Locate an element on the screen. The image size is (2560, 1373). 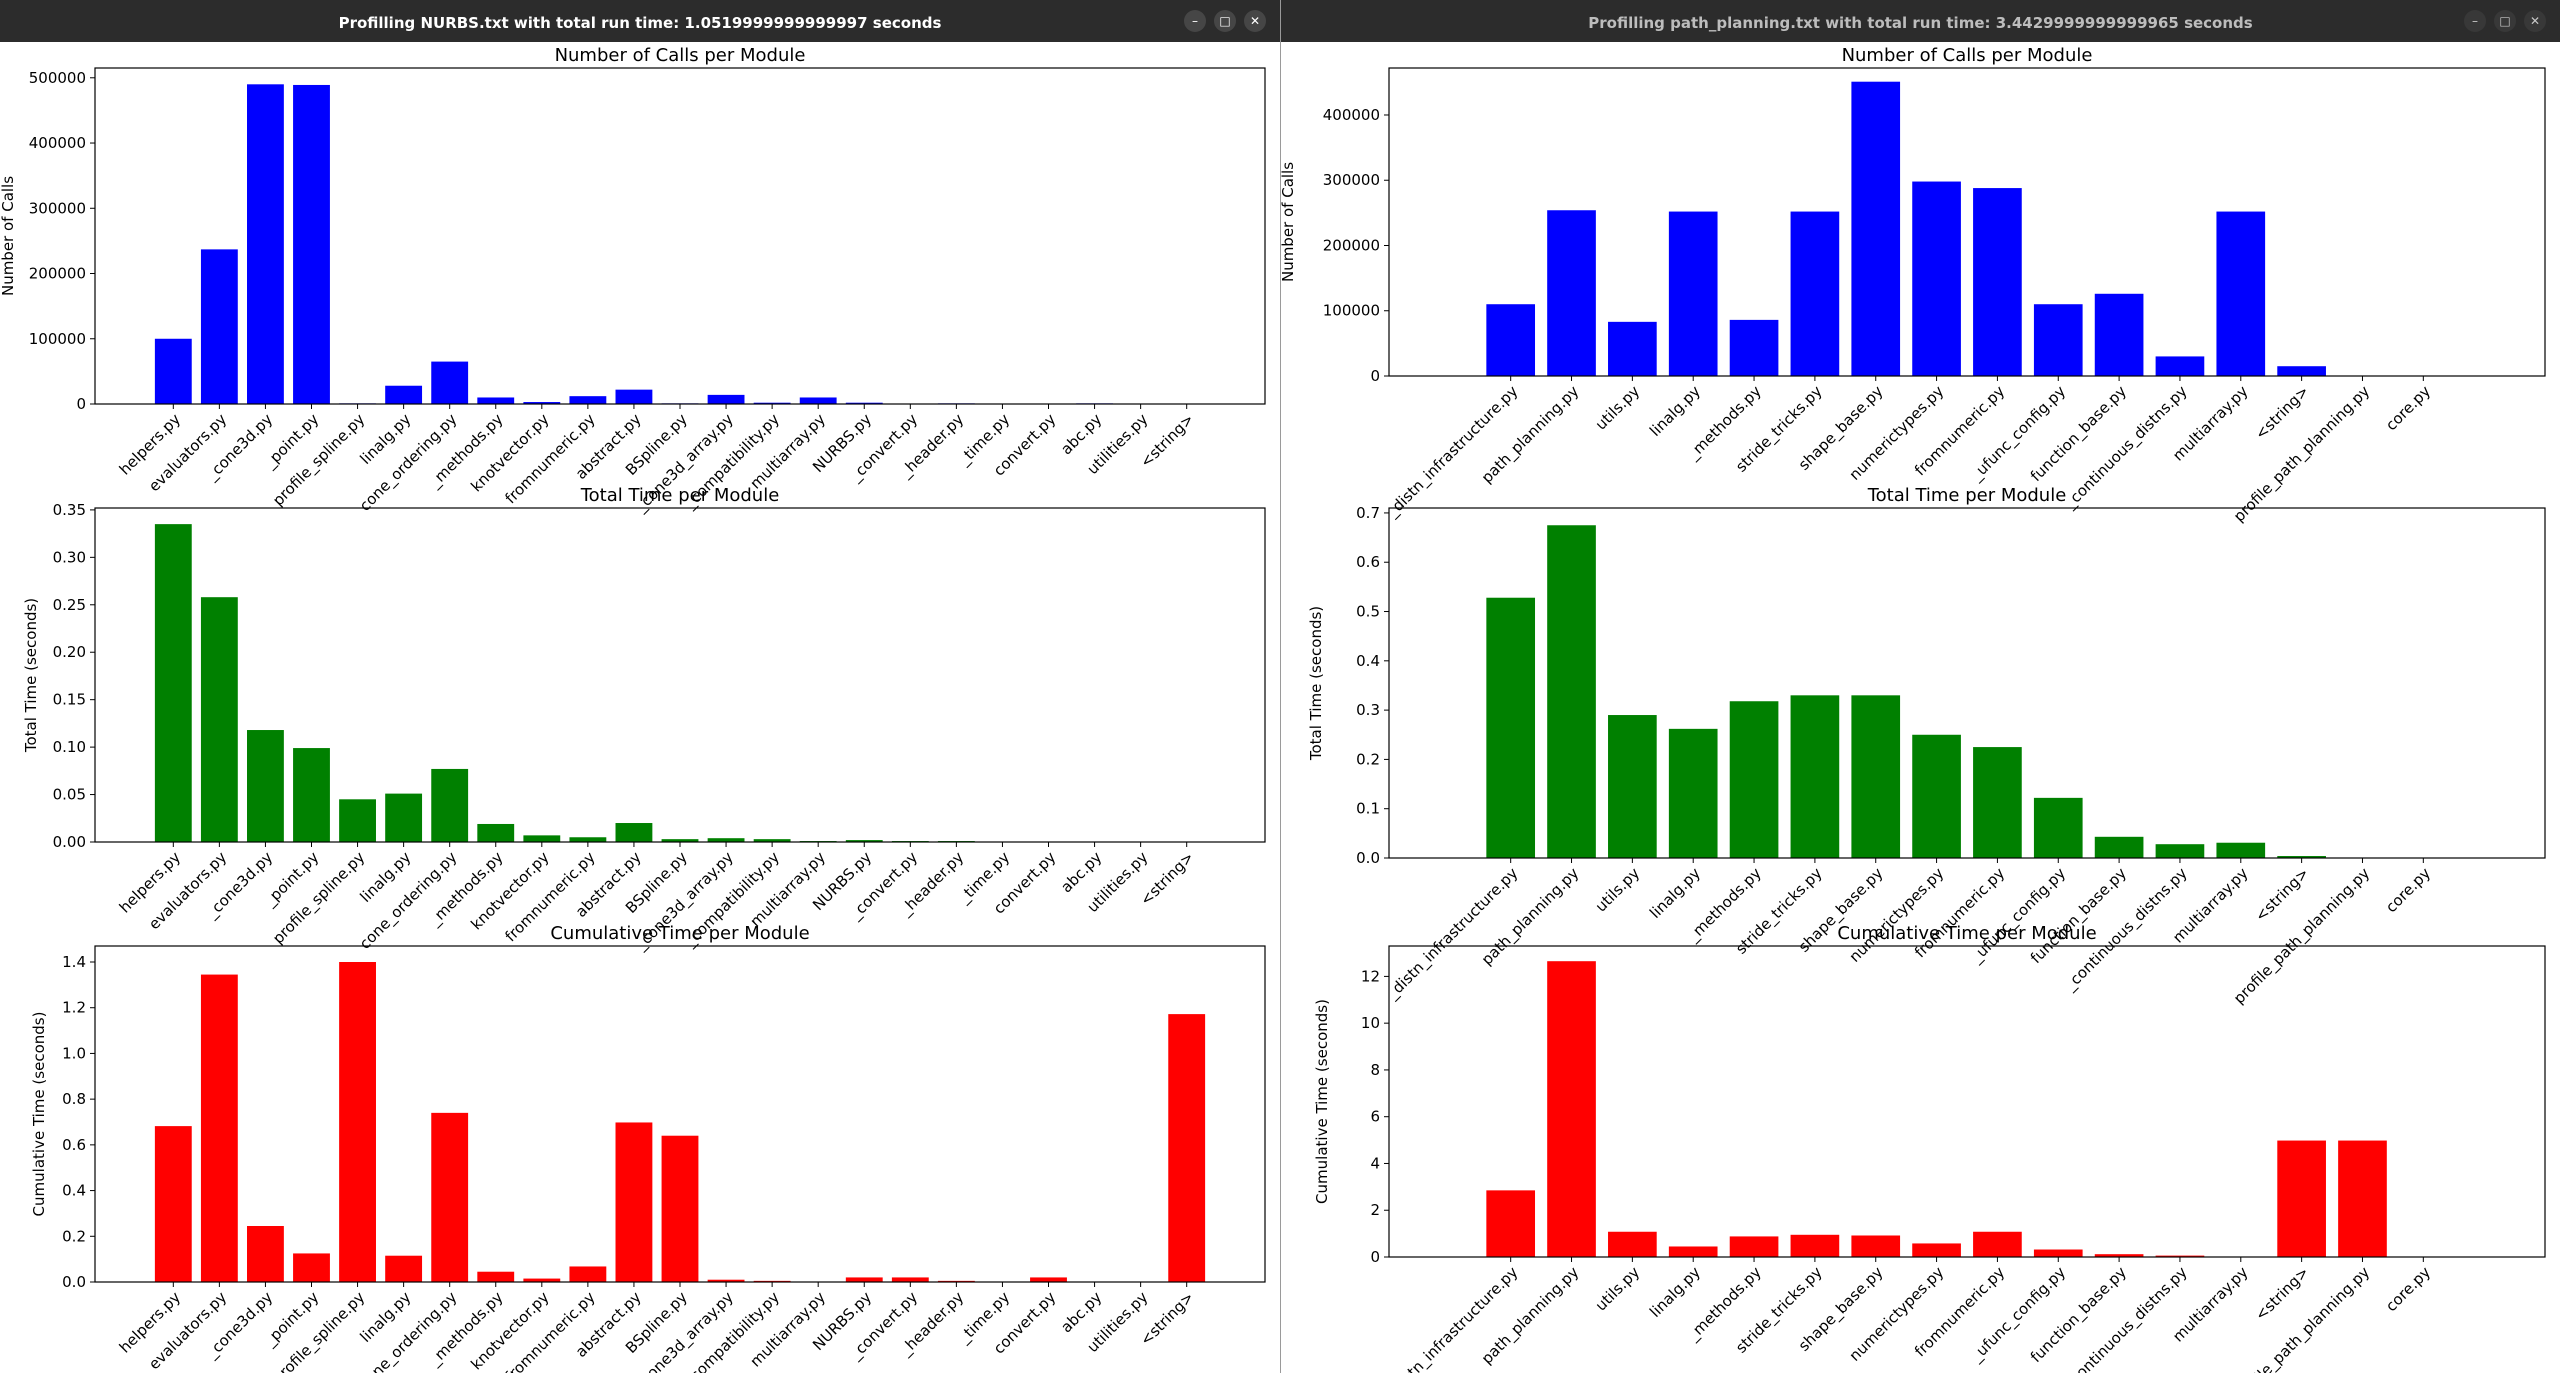
bar-profile-spline-py is located at coordinates (357, 1122).